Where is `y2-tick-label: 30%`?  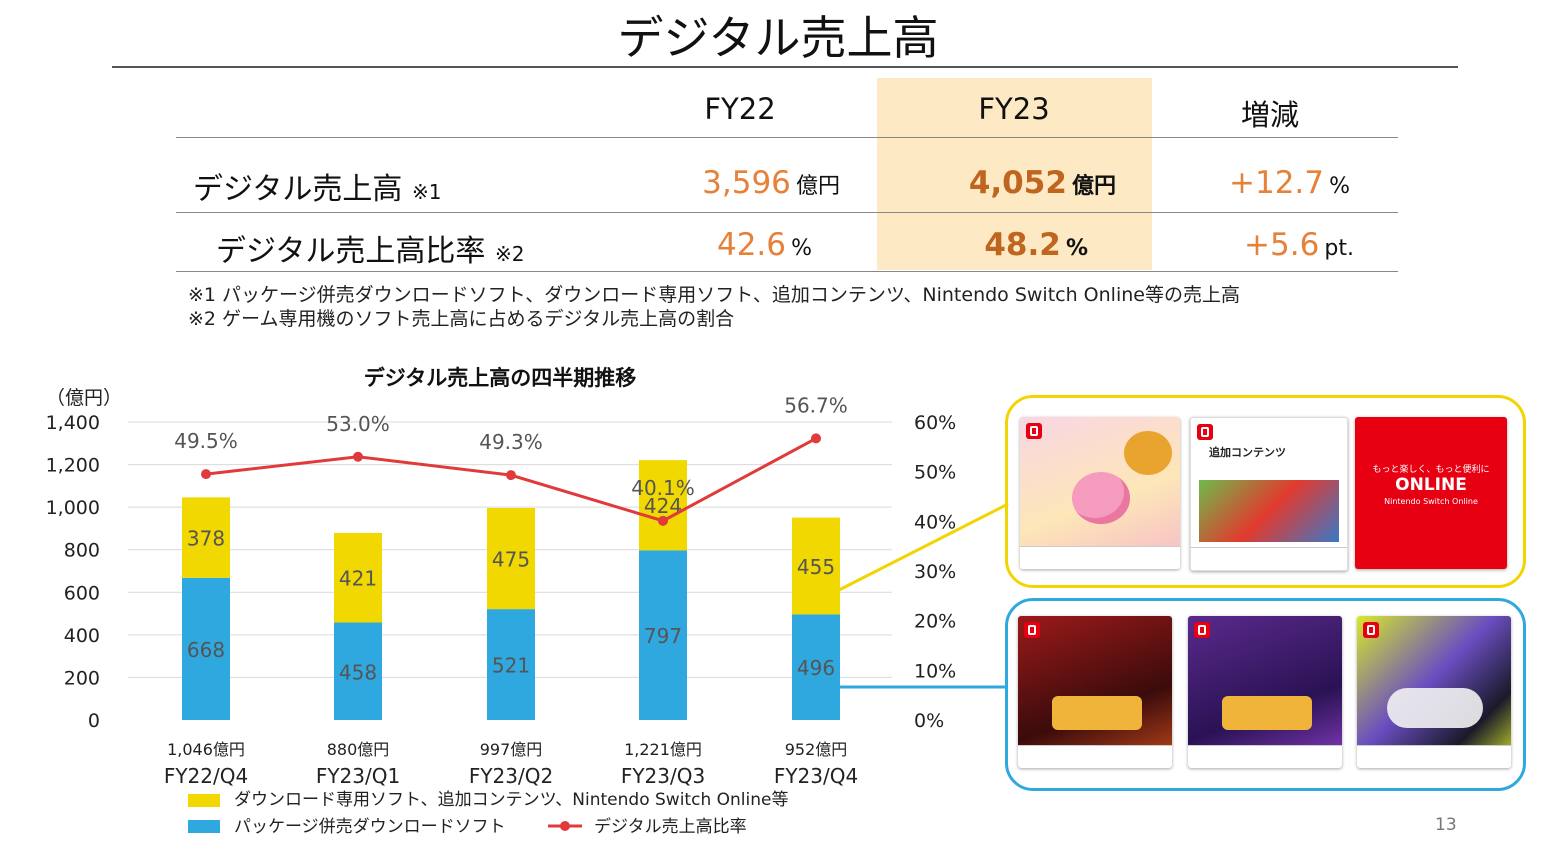
y2-tick-label: 30% is located at coordinates (935, 572).